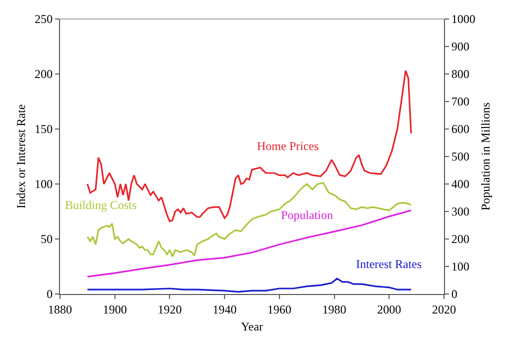  Describe the element at coordinates (460, 101) in the screenshot. I see `y2-tick-label: 700` at that location.